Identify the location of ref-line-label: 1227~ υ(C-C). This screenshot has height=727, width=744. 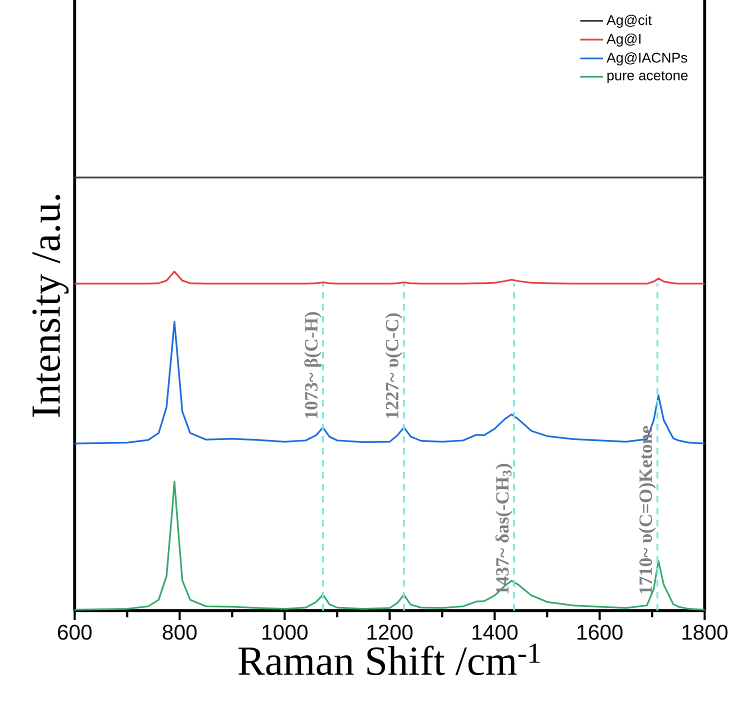
(393, 366).